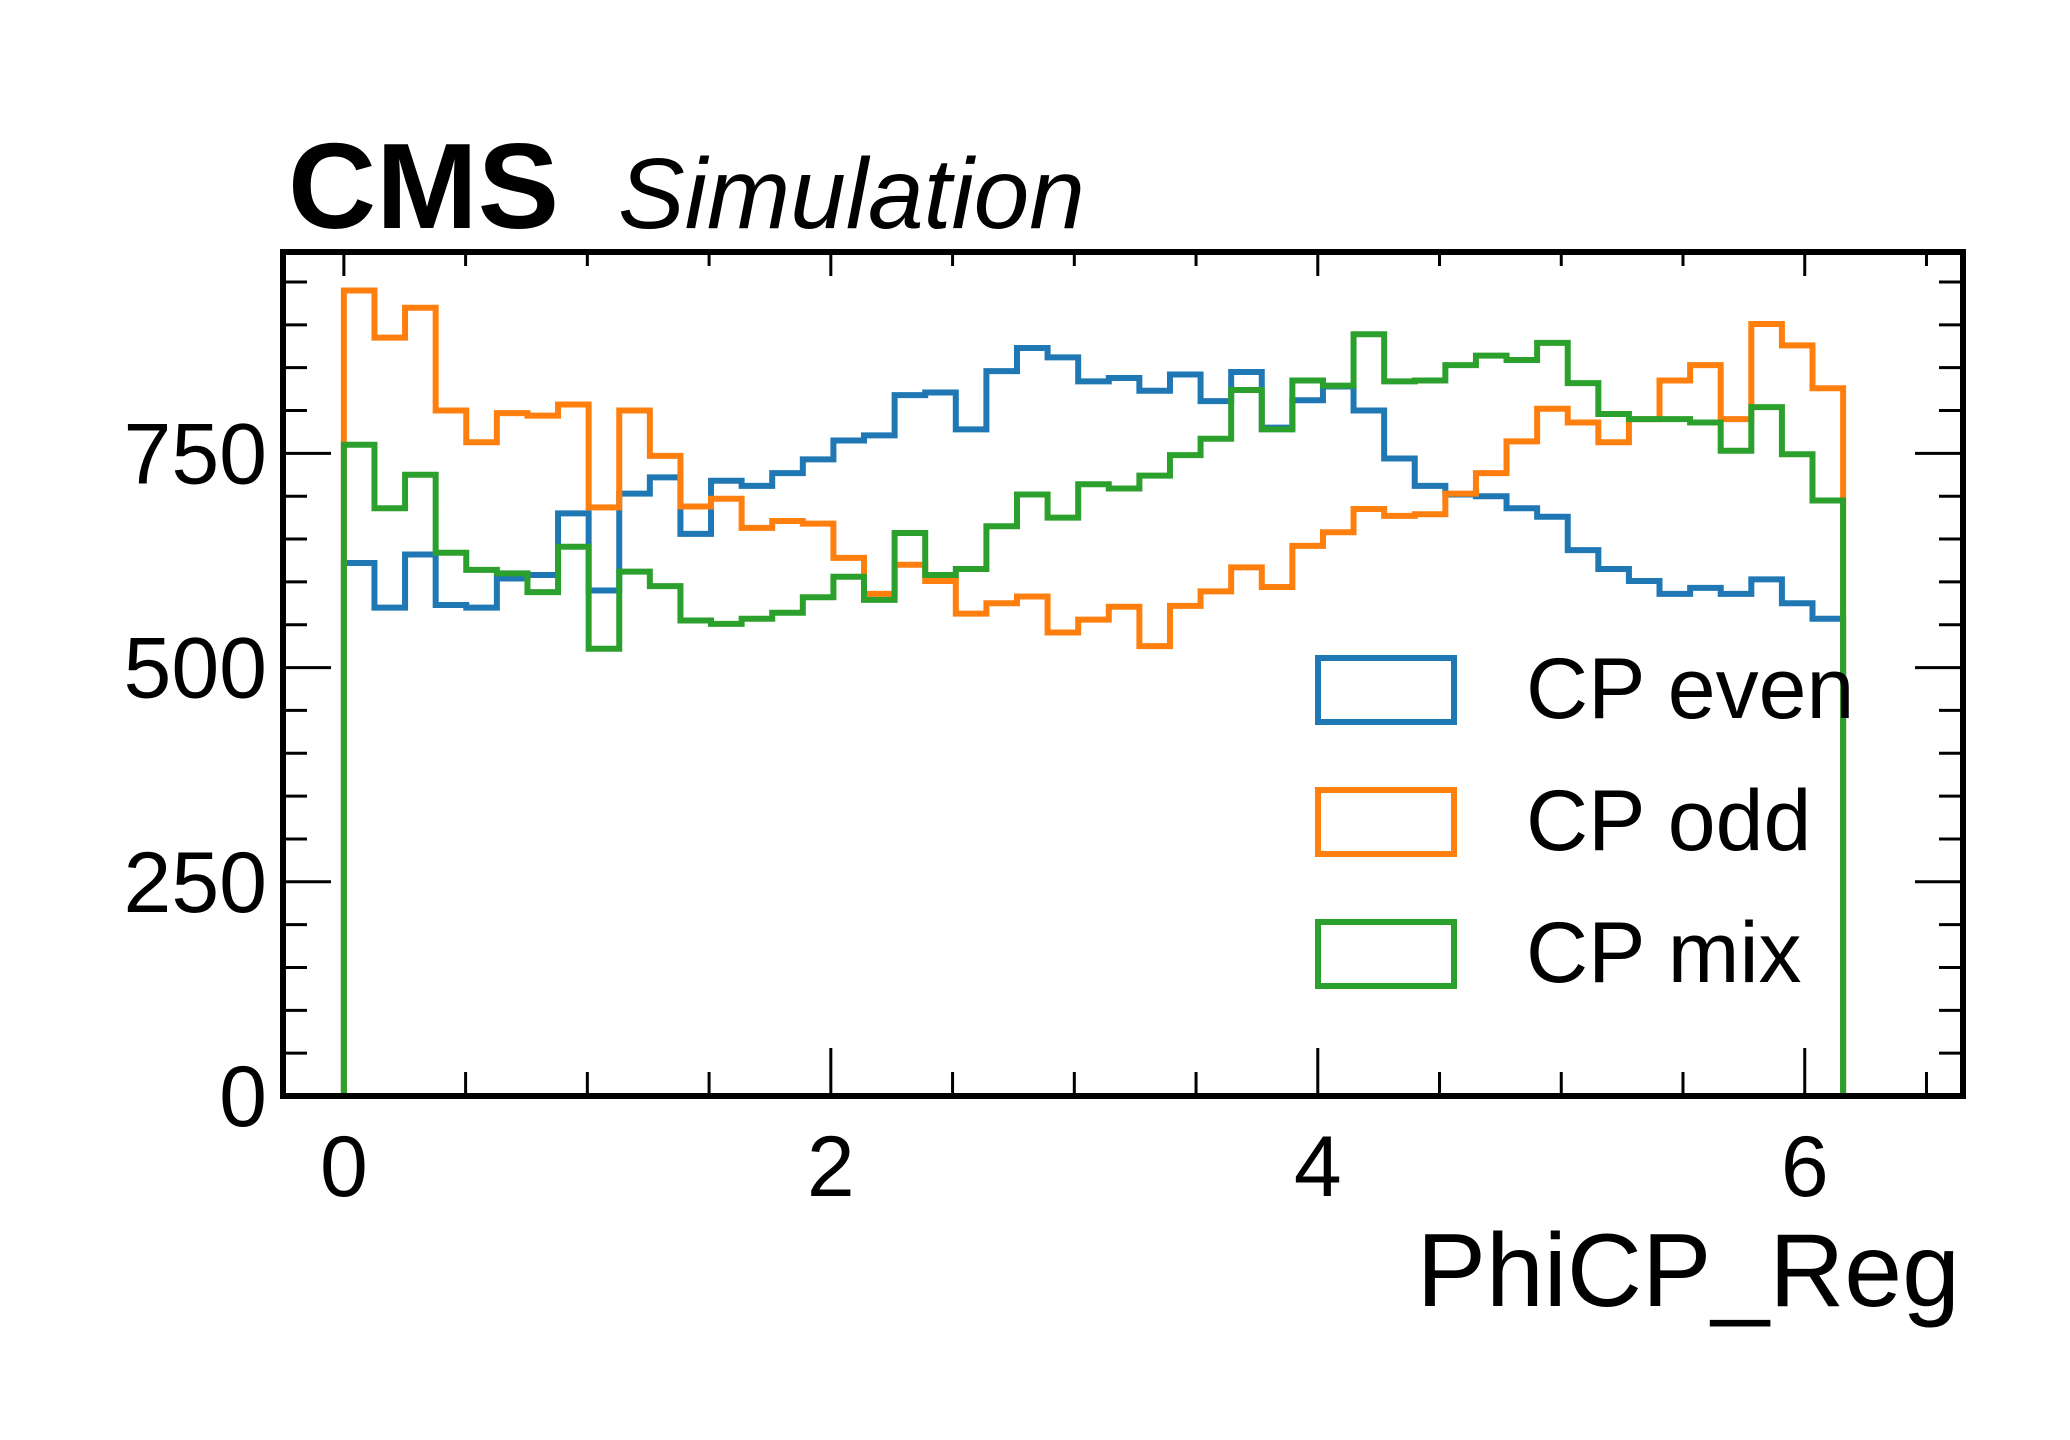 Image resolution: width=2070 pixels, height=1440 pixels. I want to click on x-tick-label: 4, so click(1318, 1167).